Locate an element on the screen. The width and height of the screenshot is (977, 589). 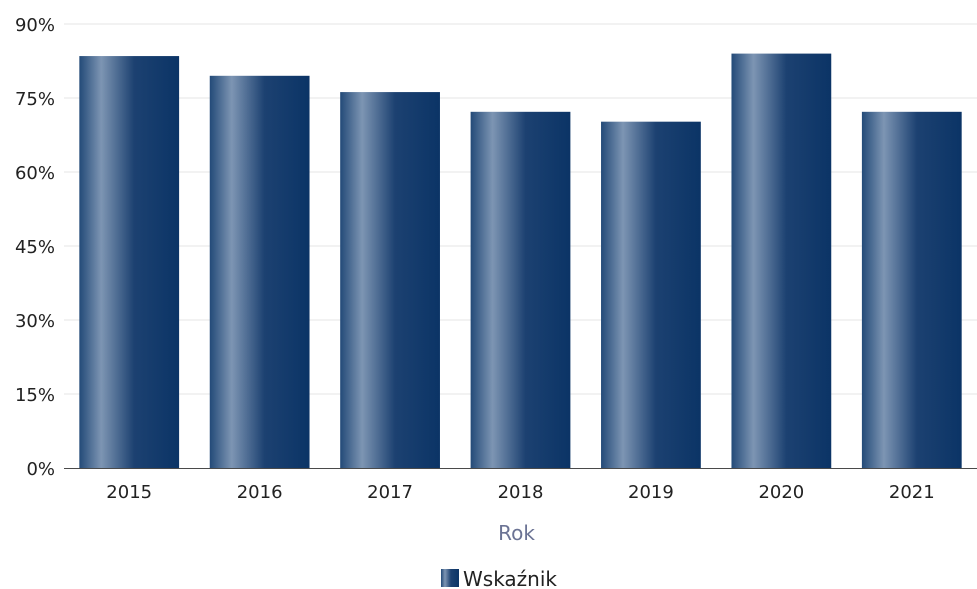
x-tick-label: 2020 is located at coordinates (781, 492).